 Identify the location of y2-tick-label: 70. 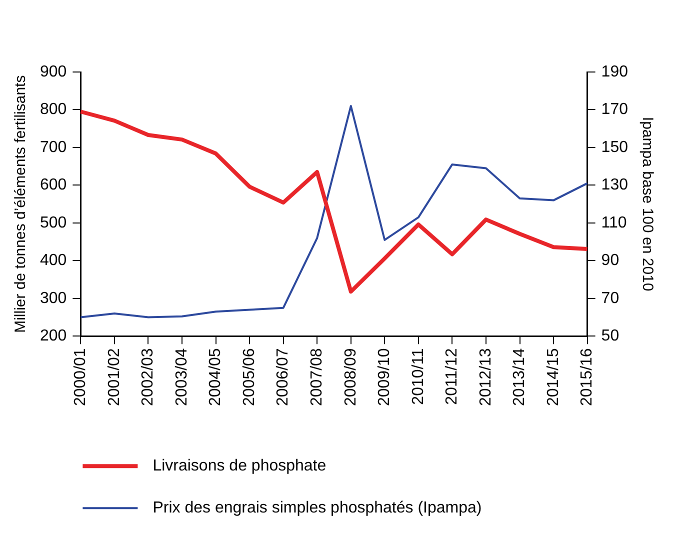
(610, 298).